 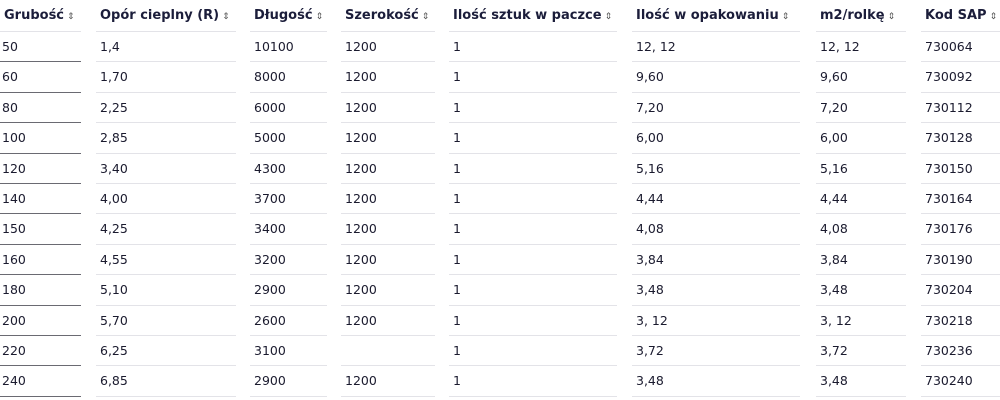 I want to click on column-header: Długość ⇕, so click(x=288, y=16).